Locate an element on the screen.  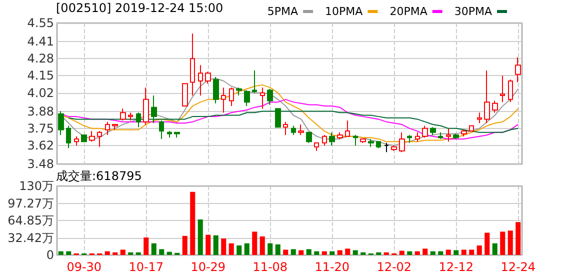
x-tick-label: 09-30 is located at coordinates (84, 267).